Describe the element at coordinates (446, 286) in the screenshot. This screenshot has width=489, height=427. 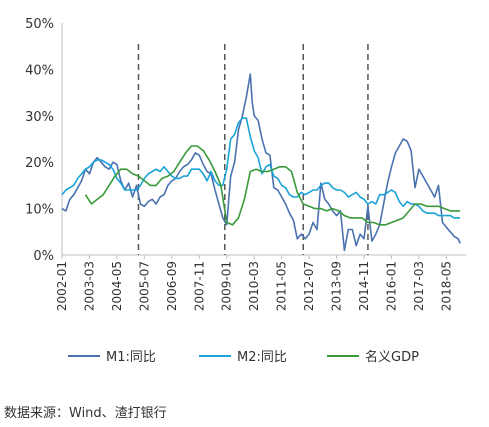
I see `x-tick-label: 2018-05` at that location.